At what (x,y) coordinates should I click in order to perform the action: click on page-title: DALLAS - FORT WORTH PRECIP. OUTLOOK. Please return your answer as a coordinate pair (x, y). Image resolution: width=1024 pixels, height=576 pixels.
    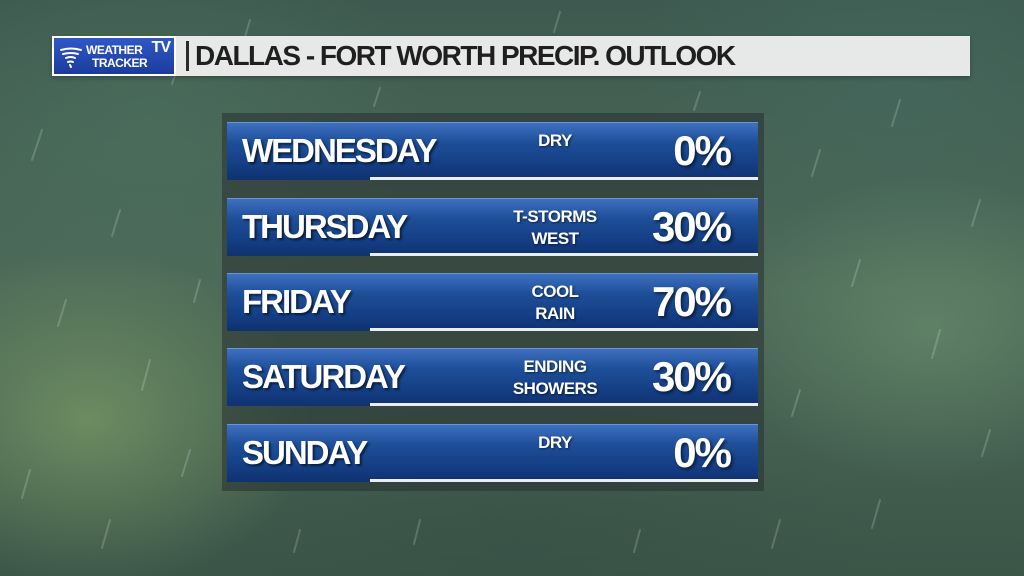
    Looking at the image, I should click on (465, 55).